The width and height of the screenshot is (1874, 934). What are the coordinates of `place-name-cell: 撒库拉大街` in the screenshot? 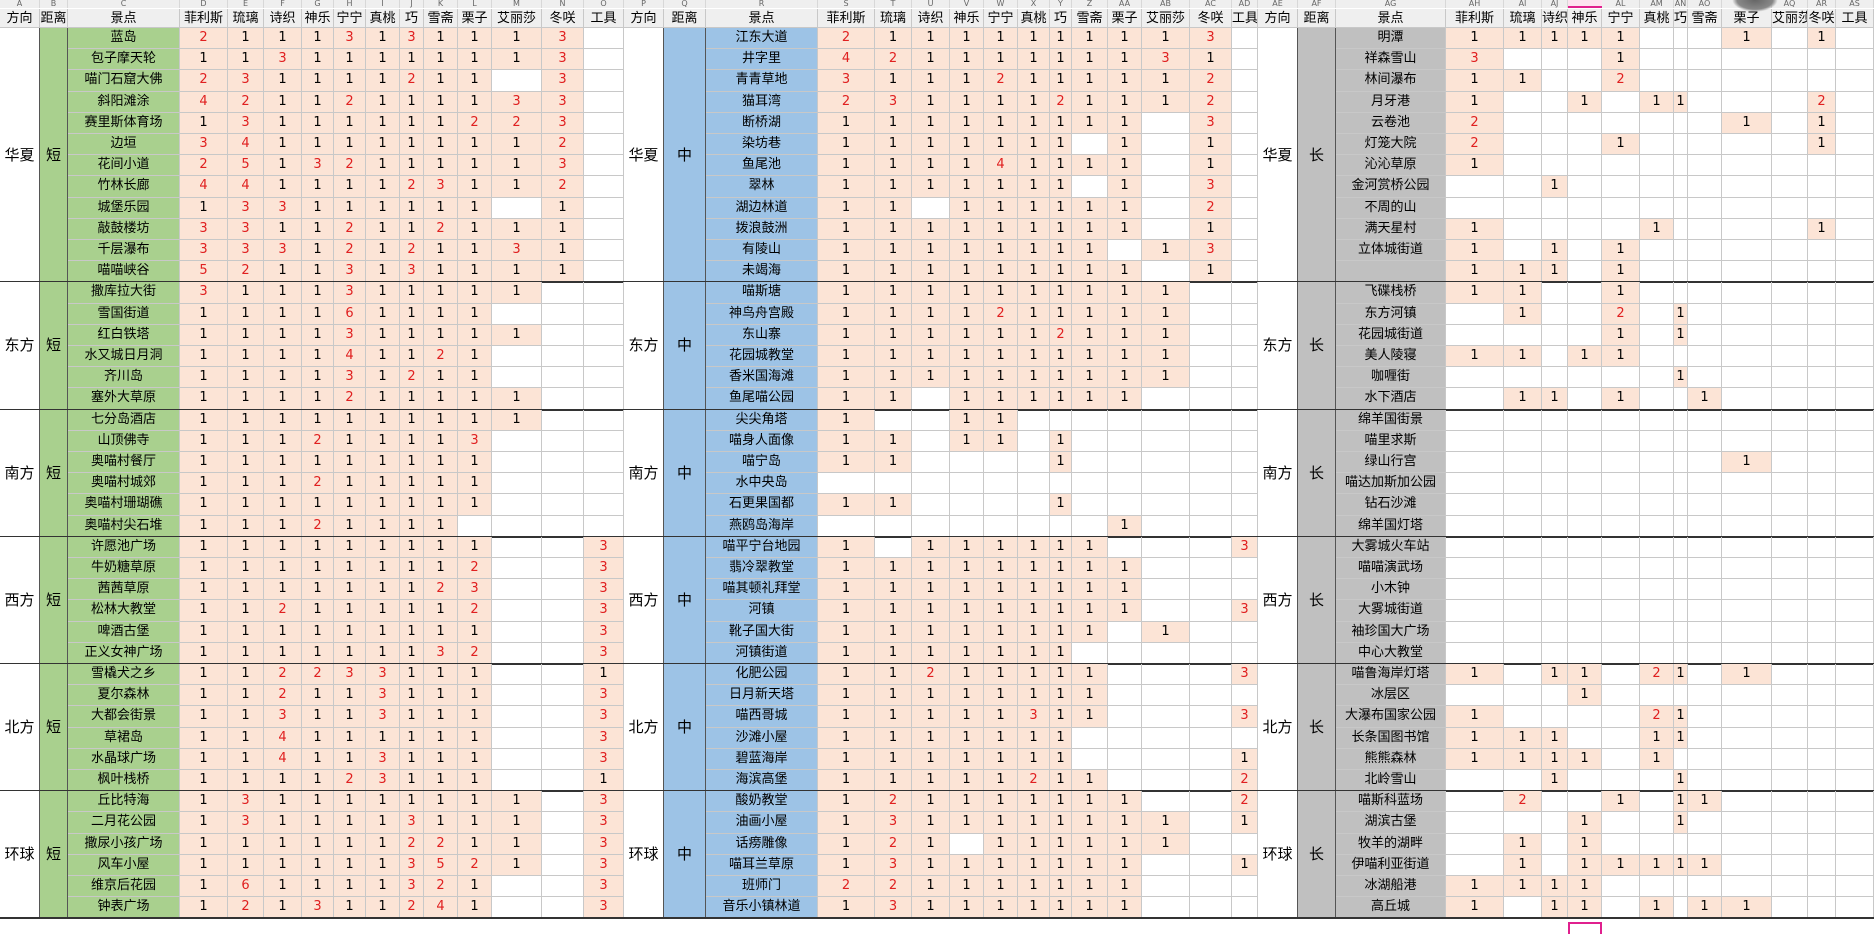 It's located at (124, 293).